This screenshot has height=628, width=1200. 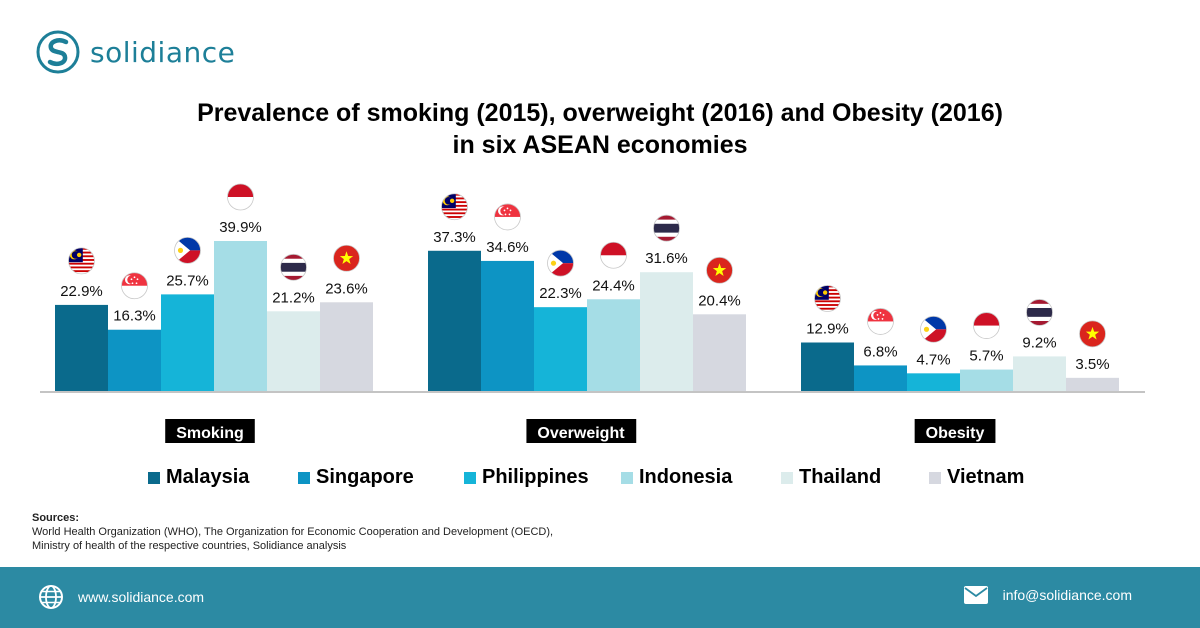 I want to click on data-label: 12.9%, so click(x=827, y=329).